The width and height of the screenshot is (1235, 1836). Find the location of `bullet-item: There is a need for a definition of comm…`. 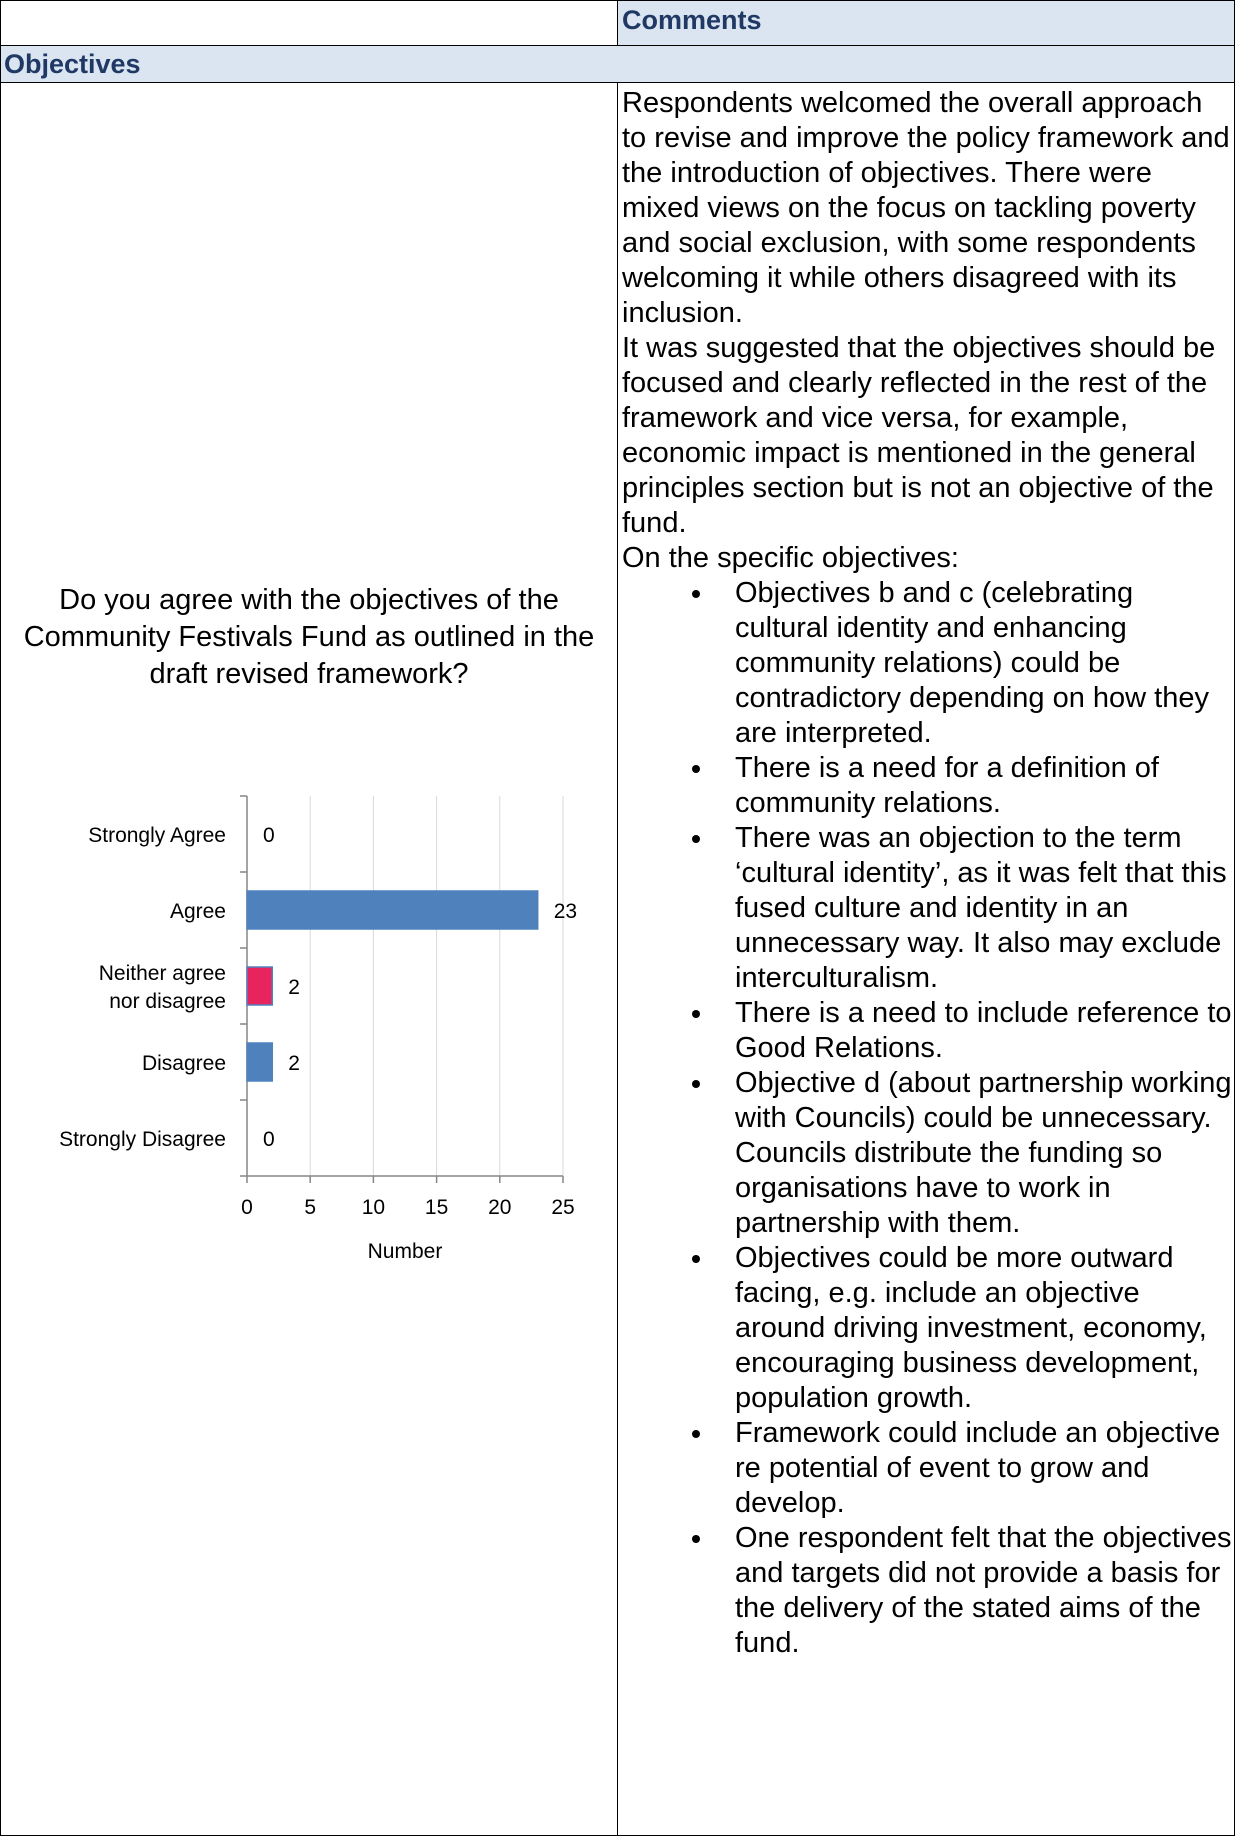

bullet-item: There is a need for a definition of comm… is located at coordinates (927, 786).